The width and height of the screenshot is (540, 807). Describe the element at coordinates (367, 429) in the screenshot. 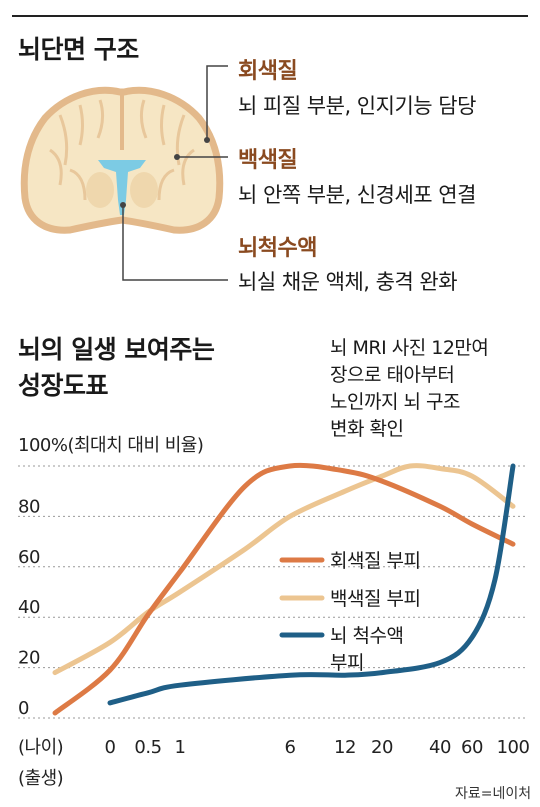

I see `study-note-line-4: 변화 확인` at that location.